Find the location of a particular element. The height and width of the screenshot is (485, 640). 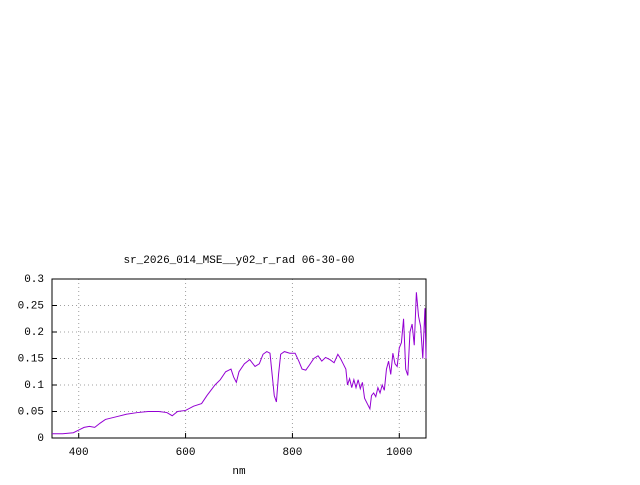

x-tick-label: 400 is located at coordinates (79, 453).